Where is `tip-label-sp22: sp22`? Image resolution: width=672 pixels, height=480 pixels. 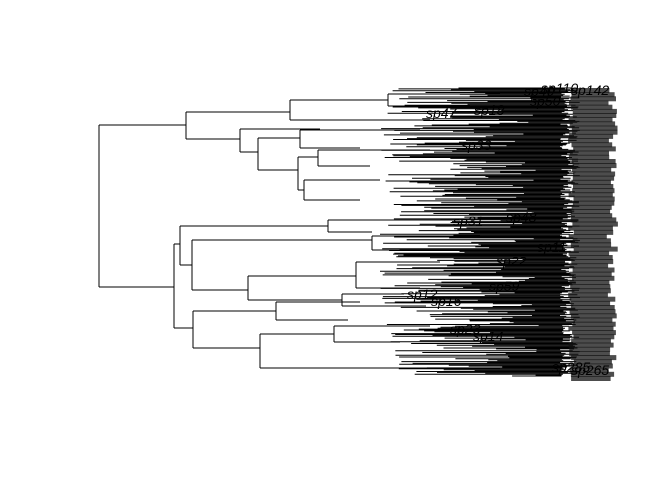 tip-label-sp22: sp22 is located at coordinates (511, 261).